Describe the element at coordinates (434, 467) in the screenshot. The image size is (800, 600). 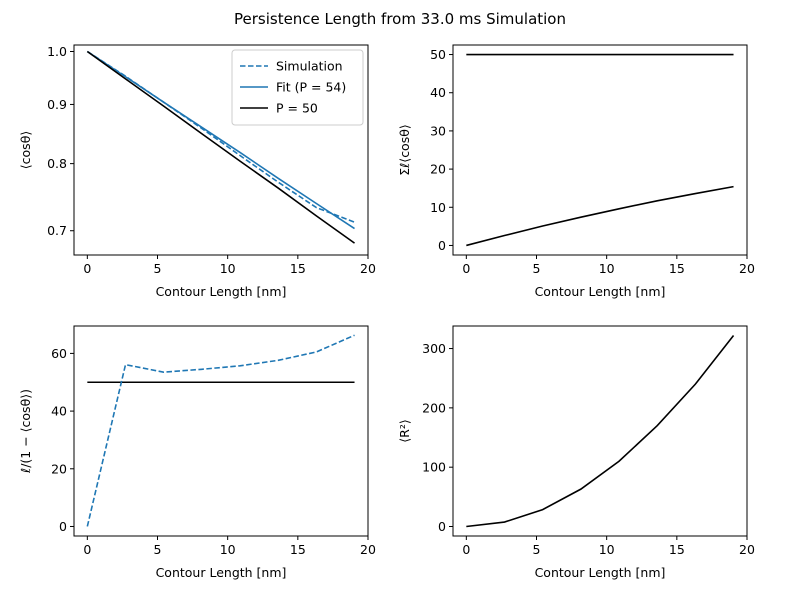
I see `y-tick-label-bottom-right: 100` at that location.